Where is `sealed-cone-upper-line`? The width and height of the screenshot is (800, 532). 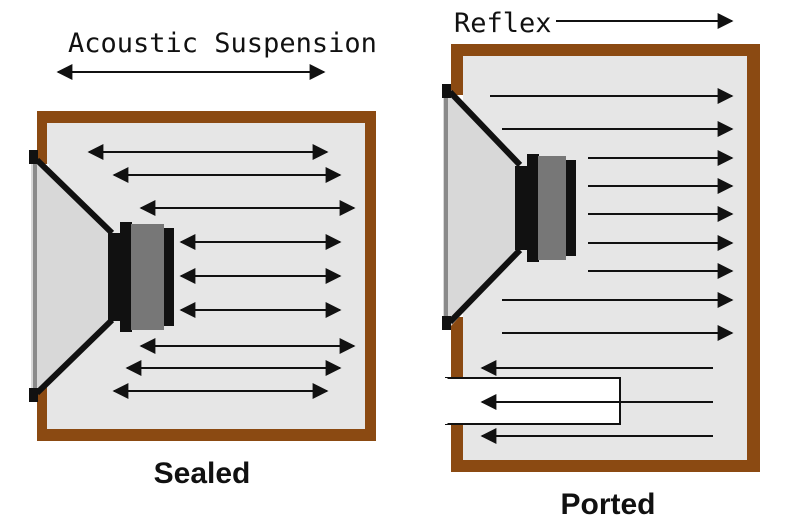 sealed-cone-upper-line is located at coordinates (74, 196).